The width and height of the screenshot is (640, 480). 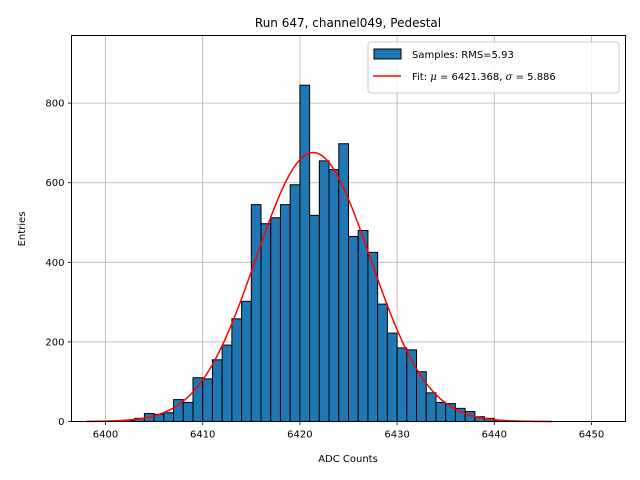 What do you see at coordinates (348, 431) in the screenshot?
I see `x-axis-ticks: 6400 6410 6420 6430 6440 6450` at bounding box center [348, 431].